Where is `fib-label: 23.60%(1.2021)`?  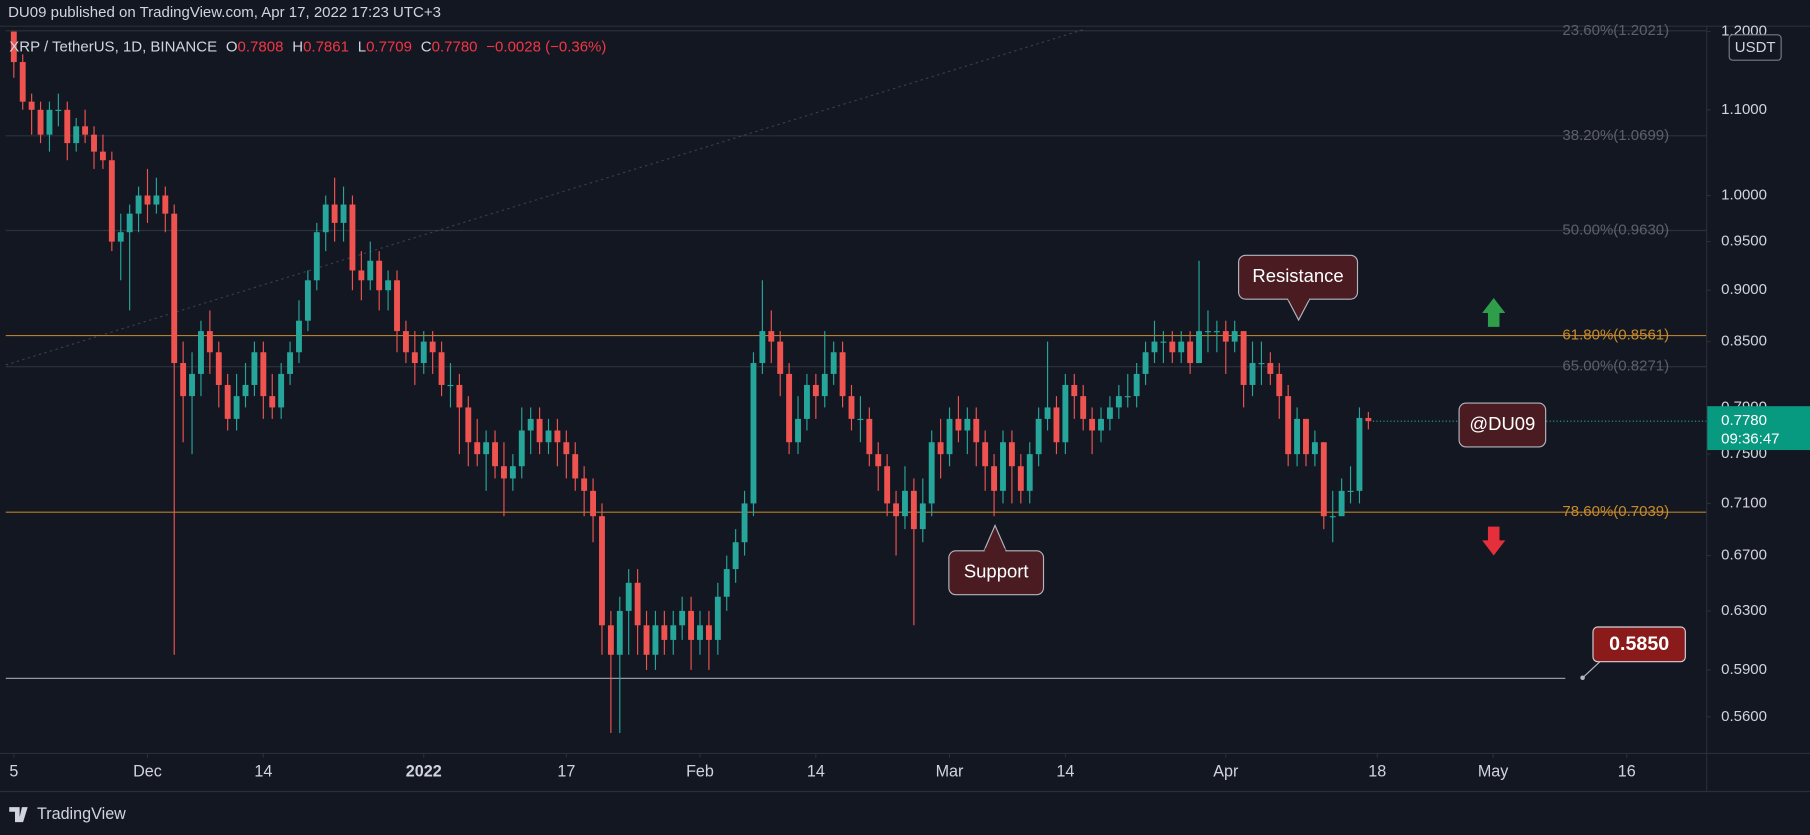 fib-label: 23.60%(1.2021) is located at coordinates (1615, 30).